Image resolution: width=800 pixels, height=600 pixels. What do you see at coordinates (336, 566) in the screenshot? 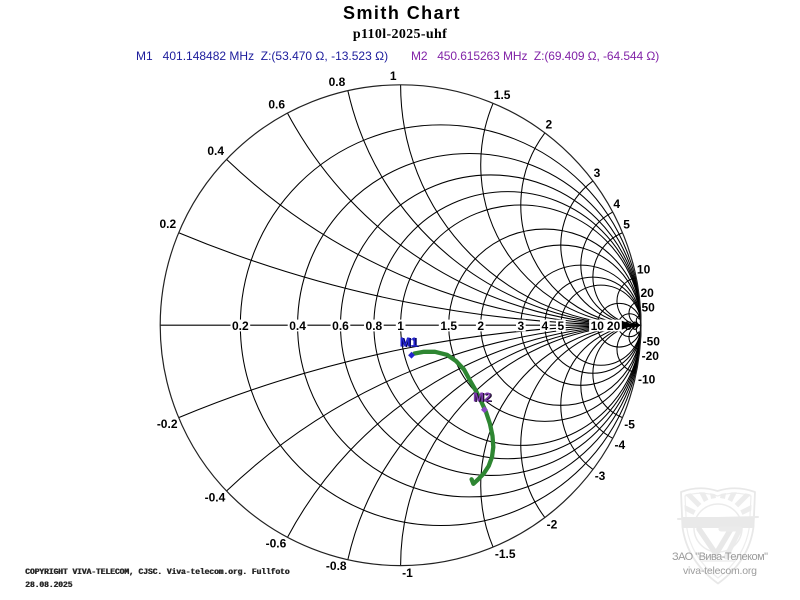
I see `svg-text: -0.8` at bounding box center [336, 566].